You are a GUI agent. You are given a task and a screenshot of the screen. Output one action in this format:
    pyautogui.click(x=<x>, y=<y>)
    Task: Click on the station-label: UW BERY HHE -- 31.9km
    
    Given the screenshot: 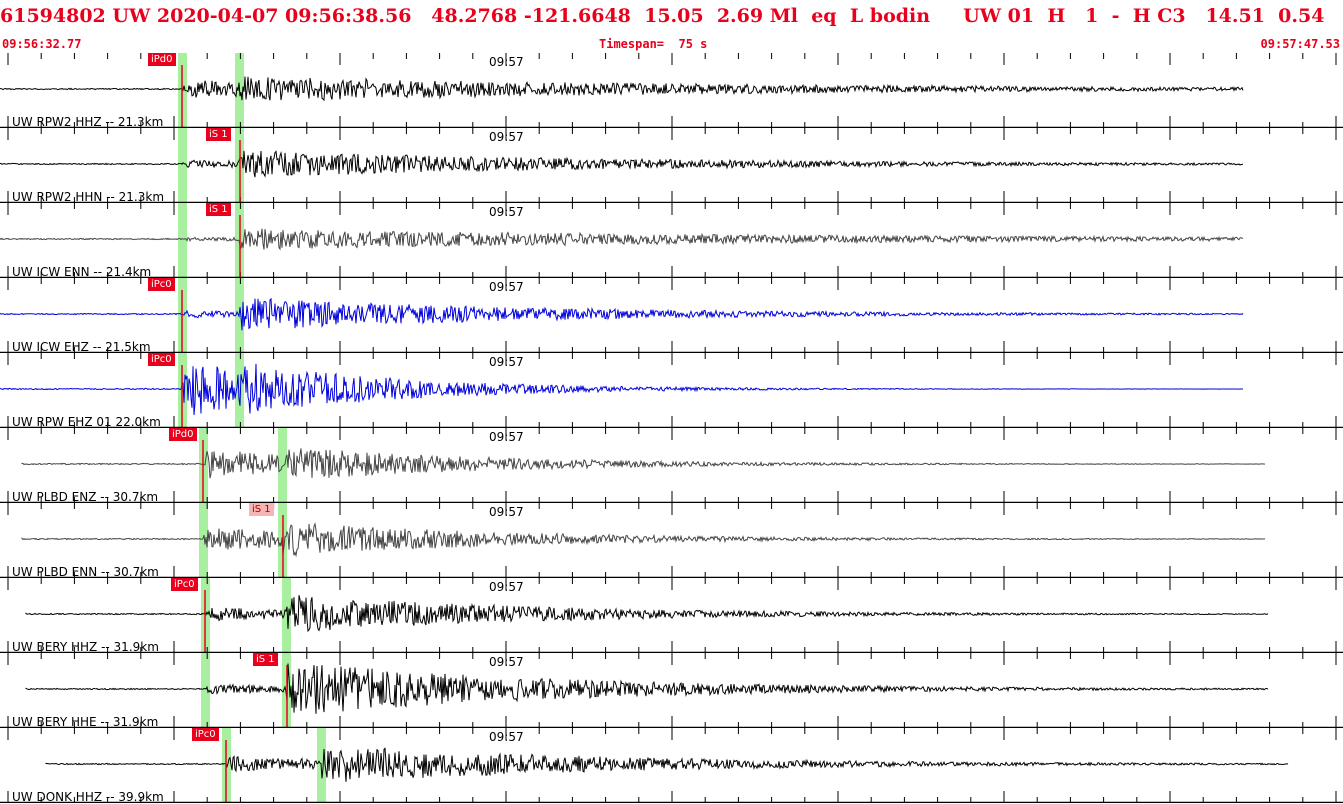 What is the action you would take?
    pyautogui.click(x=85, y=721)
    